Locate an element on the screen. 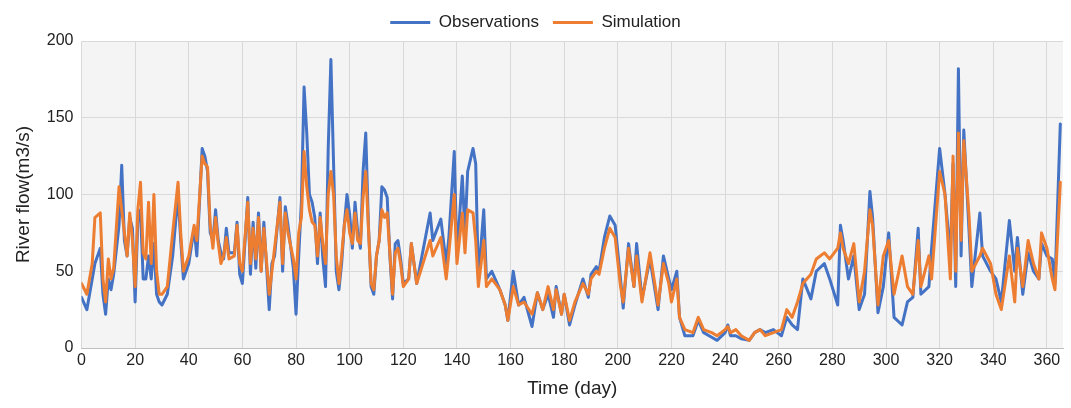  legend-label: Simulation is located at coordinates (641, 22).